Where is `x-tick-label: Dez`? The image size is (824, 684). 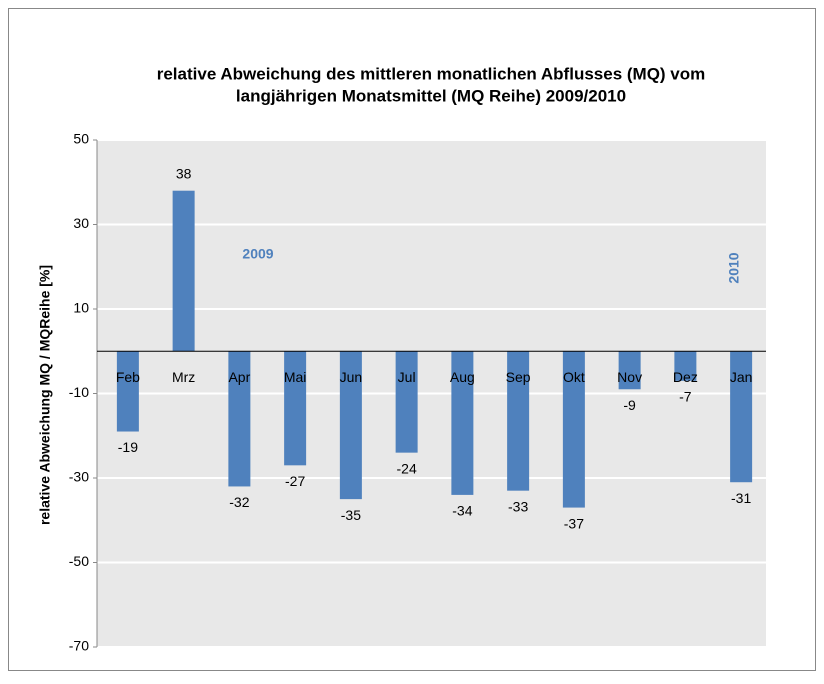
x-tick-label: Dez is located at coordinates (685, 377).